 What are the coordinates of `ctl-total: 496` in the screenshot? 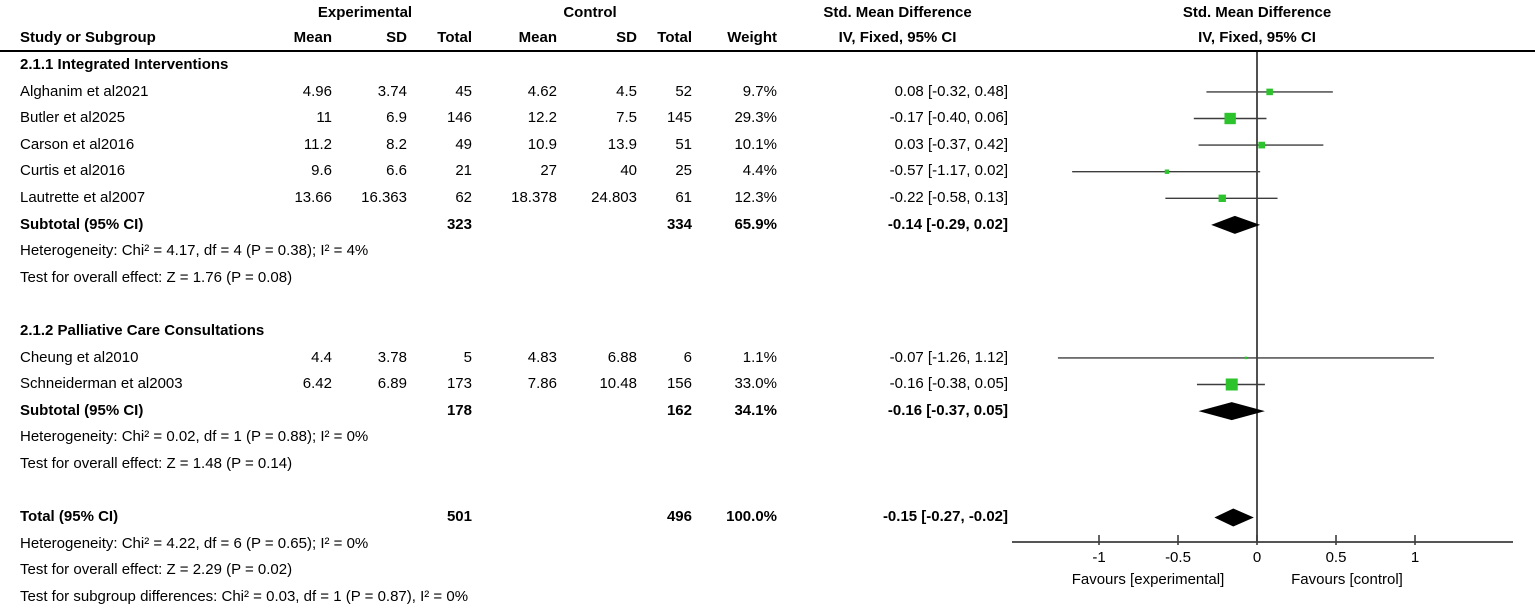 It's located at (679, 517).